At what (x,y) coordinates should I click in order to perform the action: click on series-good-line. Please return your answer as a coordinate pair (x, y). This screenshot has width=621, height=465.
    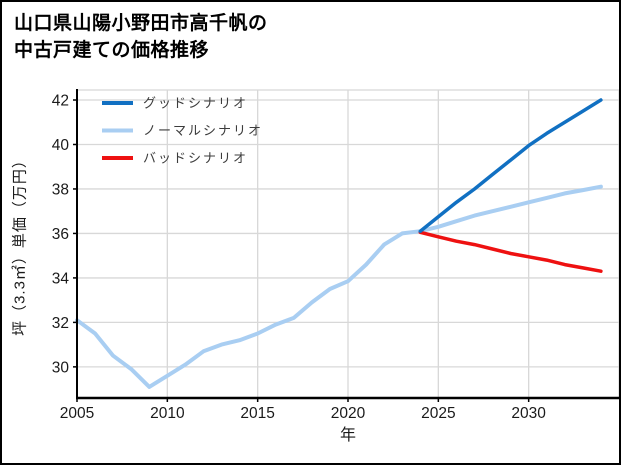
    Looking at the image, I should click on (510, 165).